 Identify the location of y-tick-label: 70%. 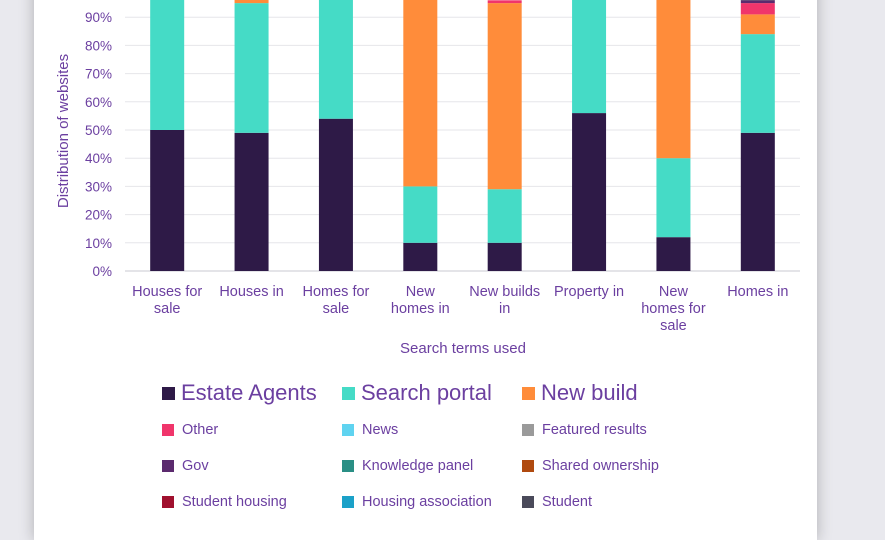
(98, 74).